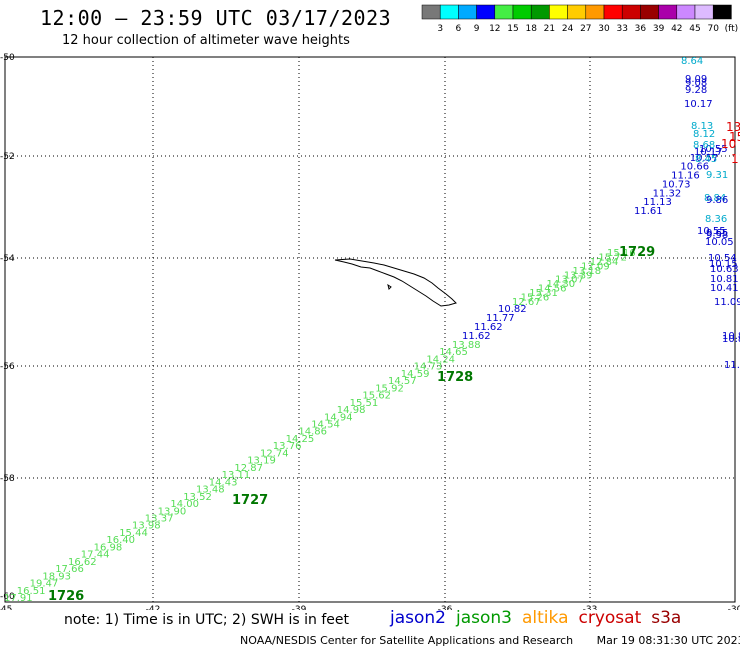 Image resolution: width=740 pixels, height=650 pixels. Describe the element at coordinates (717, 175) in the screenshot. I see `swh-value-label: 9.31` at that location.